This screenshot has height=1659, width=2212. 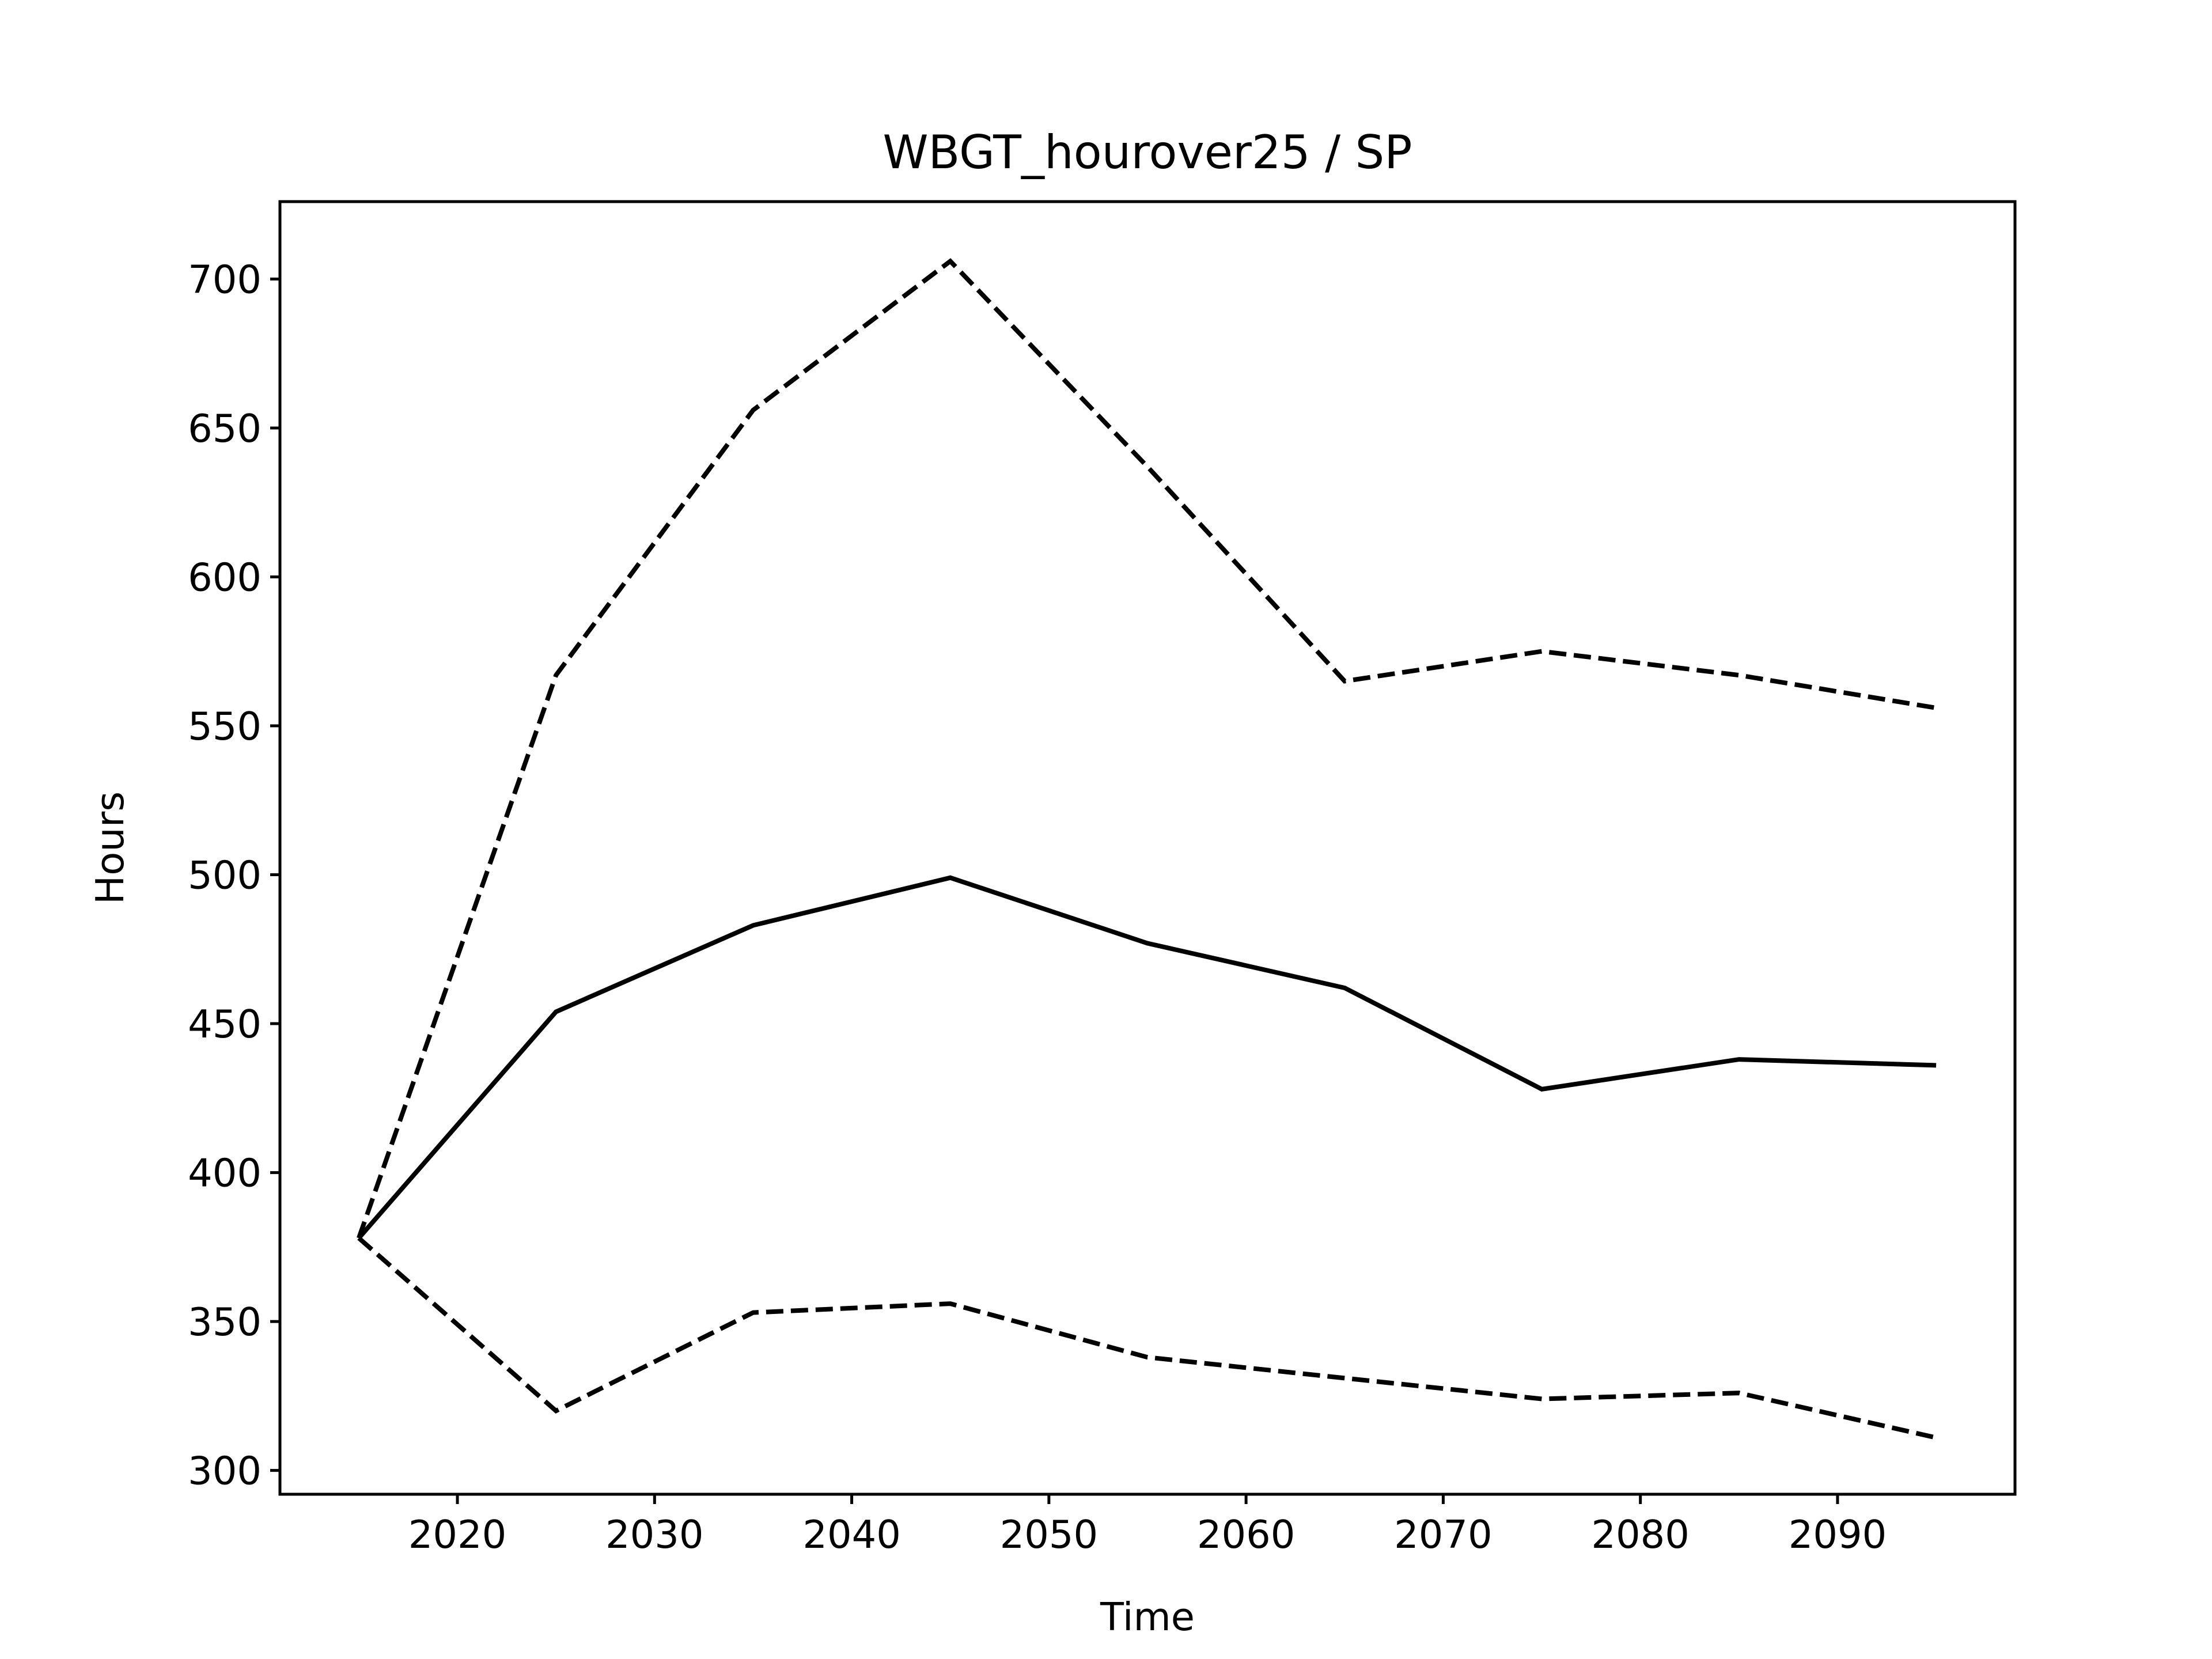 I want to click on y-tick-label: 600, so click(x=225, y=577).